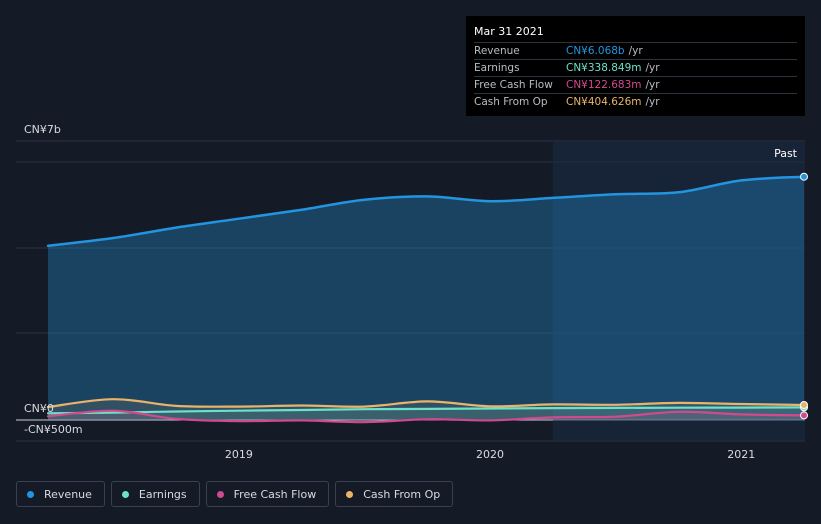 The height and width of the screenshot is (524, 821). I want to click on past-label: Past, so click(786, 153).